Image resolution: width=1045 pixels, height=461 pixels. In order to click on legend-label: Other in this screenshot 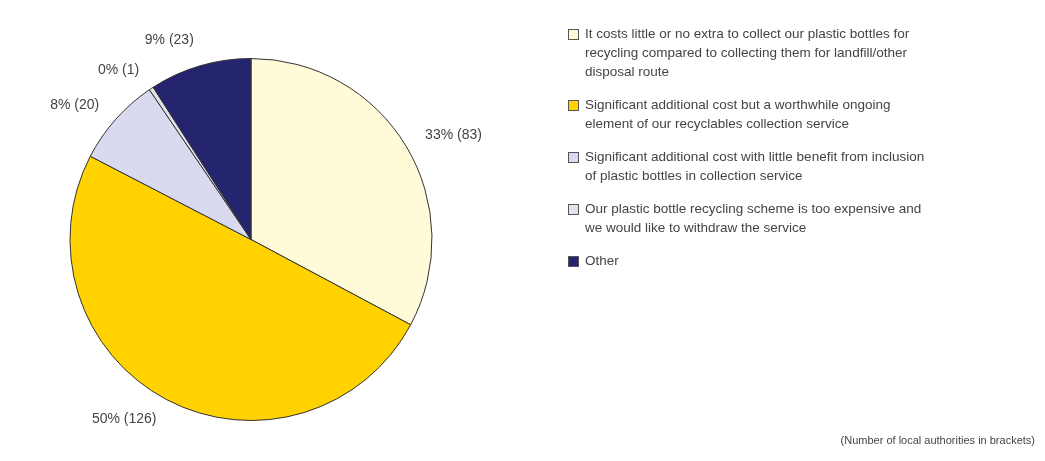, I will do `click(602, 261)`.